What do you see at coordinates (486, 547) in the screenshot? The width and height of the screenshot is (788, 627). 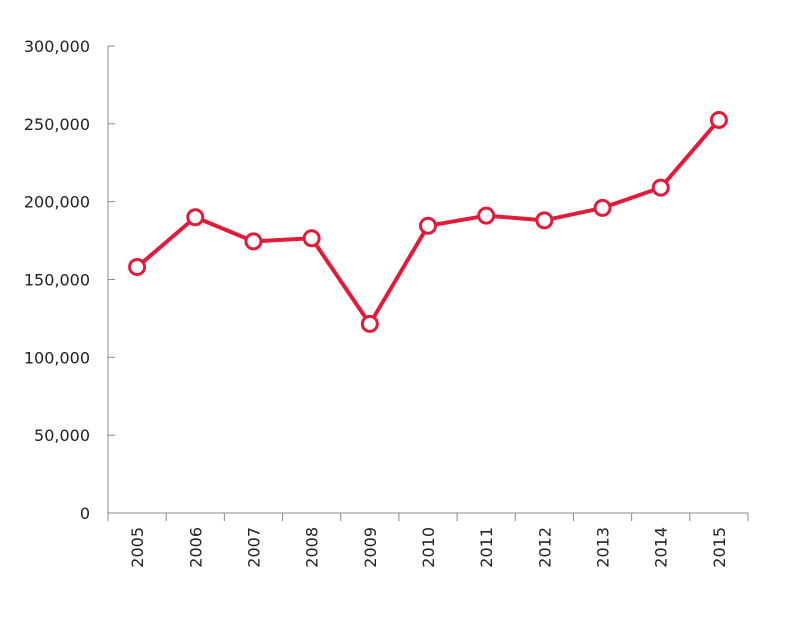 I see `x-tick-label: 2011` at bounding box center [486, 547].